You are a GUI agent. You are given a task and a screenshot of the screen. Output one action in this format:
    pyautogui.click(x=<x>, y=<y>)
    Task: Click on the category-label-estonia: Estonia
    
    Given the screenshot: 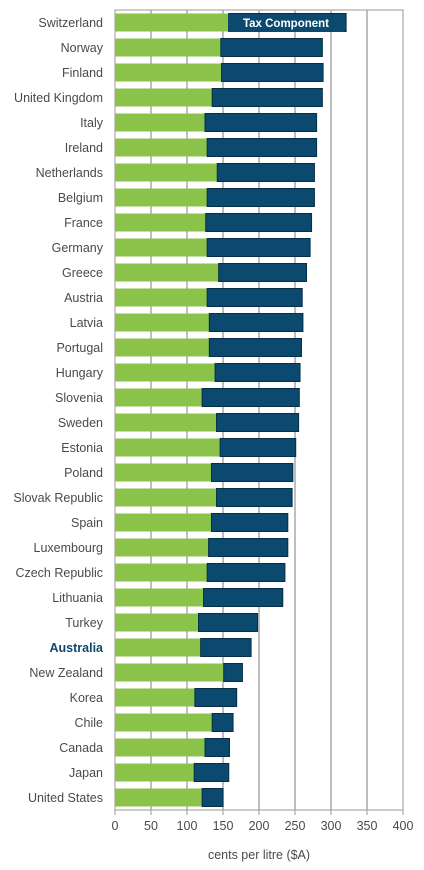 What is the action you would take?
    pyautogui.click(x=82, y=448)
    